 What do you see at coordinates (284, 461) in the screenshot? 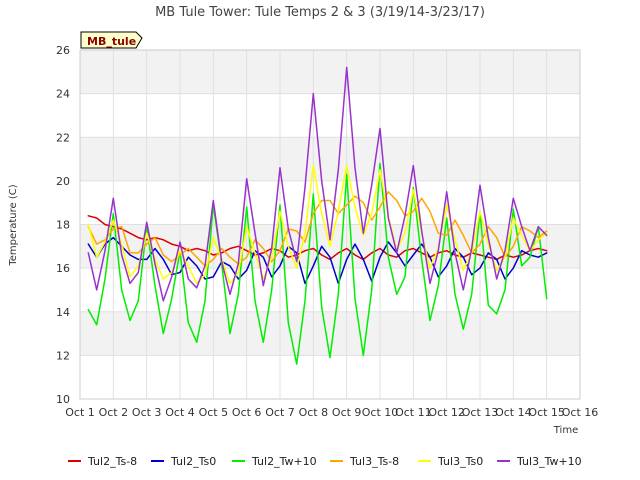
I see `legend-label: Tul2_Tw+10` at bounding box center [284, 461].